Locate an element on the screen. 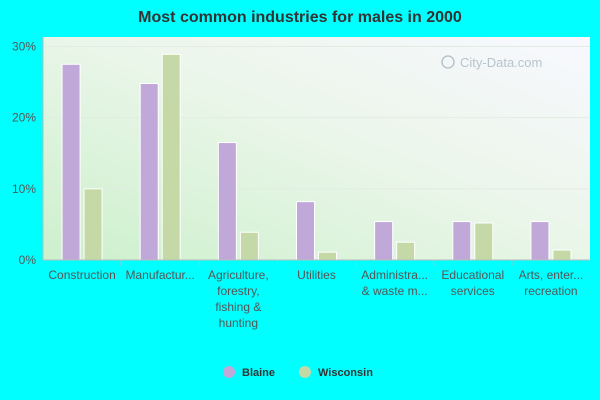  legend-swatch-wisconsin is located at coordinates (305, 372).